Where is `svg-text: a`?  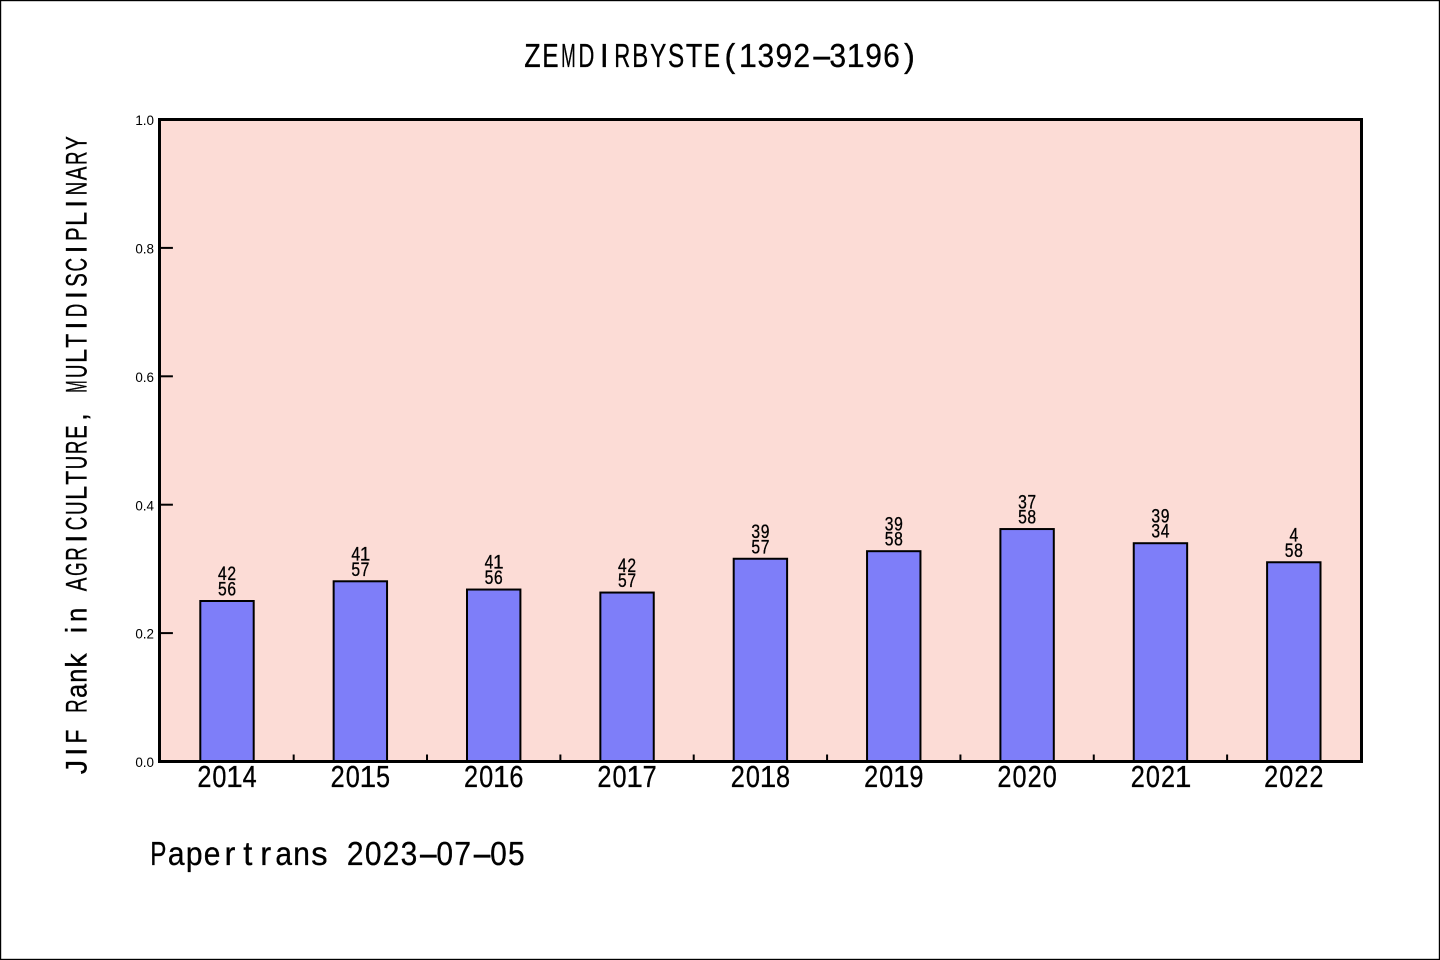
svg-text: a is located at coordinates (176, 853).